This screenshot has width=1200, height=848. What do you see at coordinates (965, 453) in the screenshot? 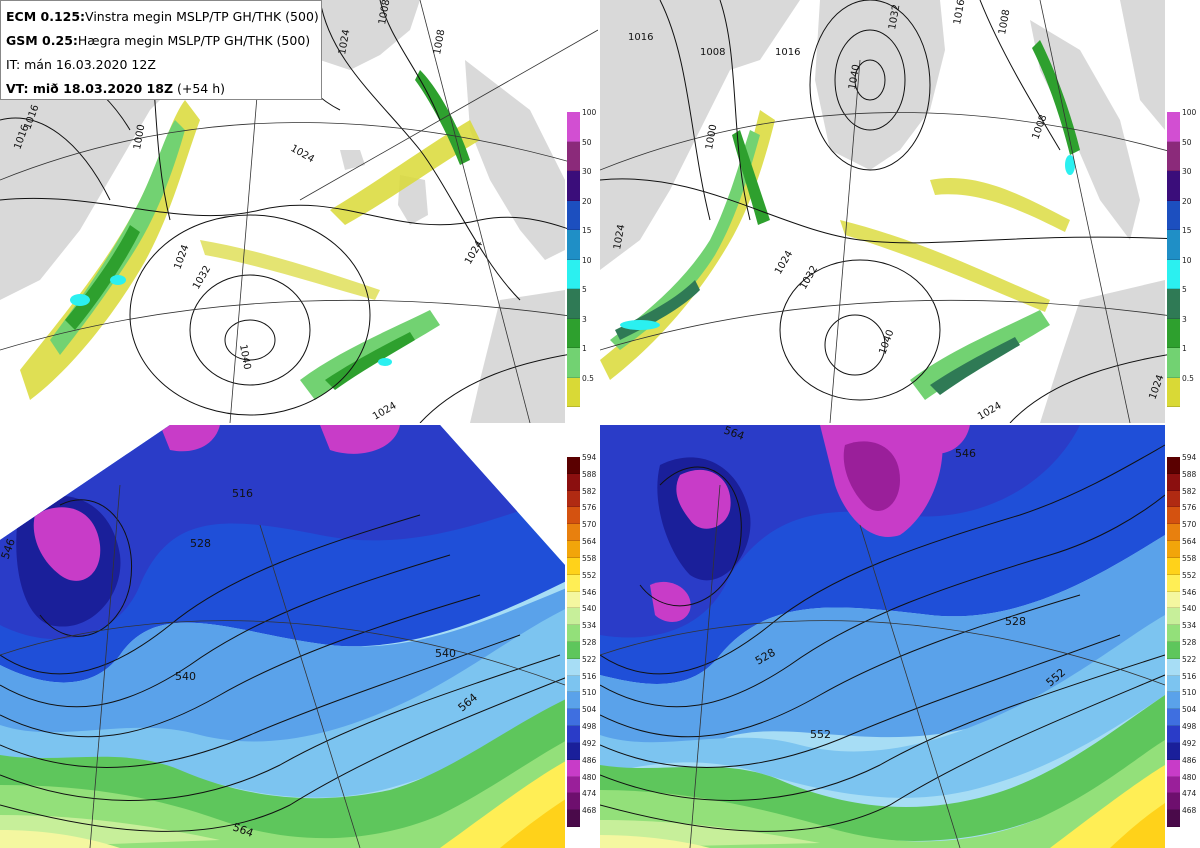
I see `gsm-thickness-label: 546` at bounding box center [965, 453].